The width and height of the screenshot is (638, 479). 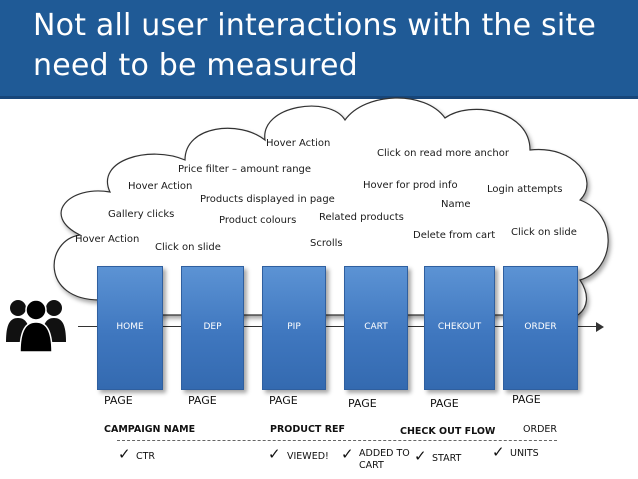 What do you see at coordinates (245, 169) in the screenshot?
I see `label-price-filter: Price filter – amount range` at bounding box center [245, 169].